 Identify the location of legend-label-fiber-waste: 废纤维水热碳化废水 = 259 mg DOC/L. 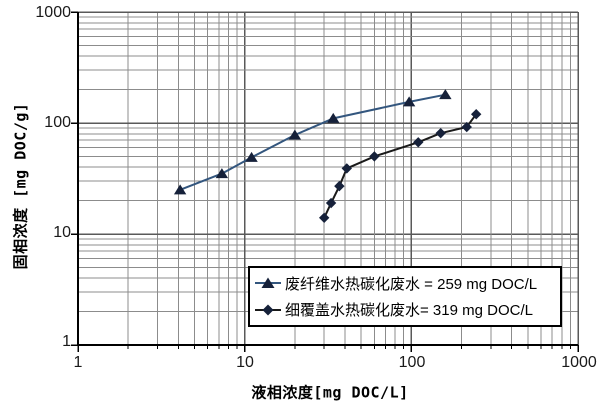
(411, 284).